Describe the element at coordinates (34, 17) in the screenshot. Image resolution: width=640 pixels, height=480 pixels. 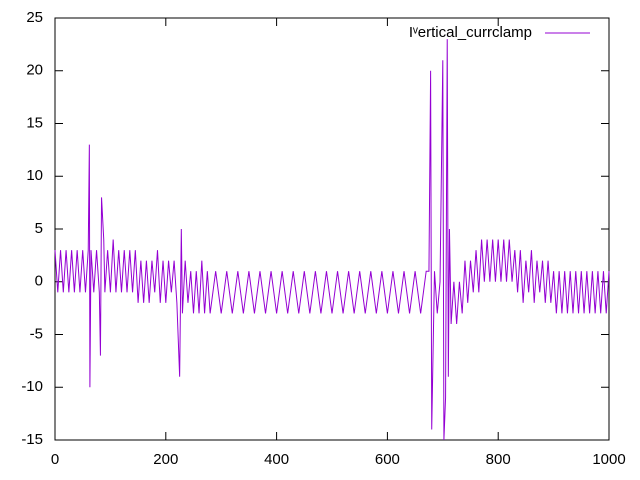
I see `y-tick-label: 25` at that location.